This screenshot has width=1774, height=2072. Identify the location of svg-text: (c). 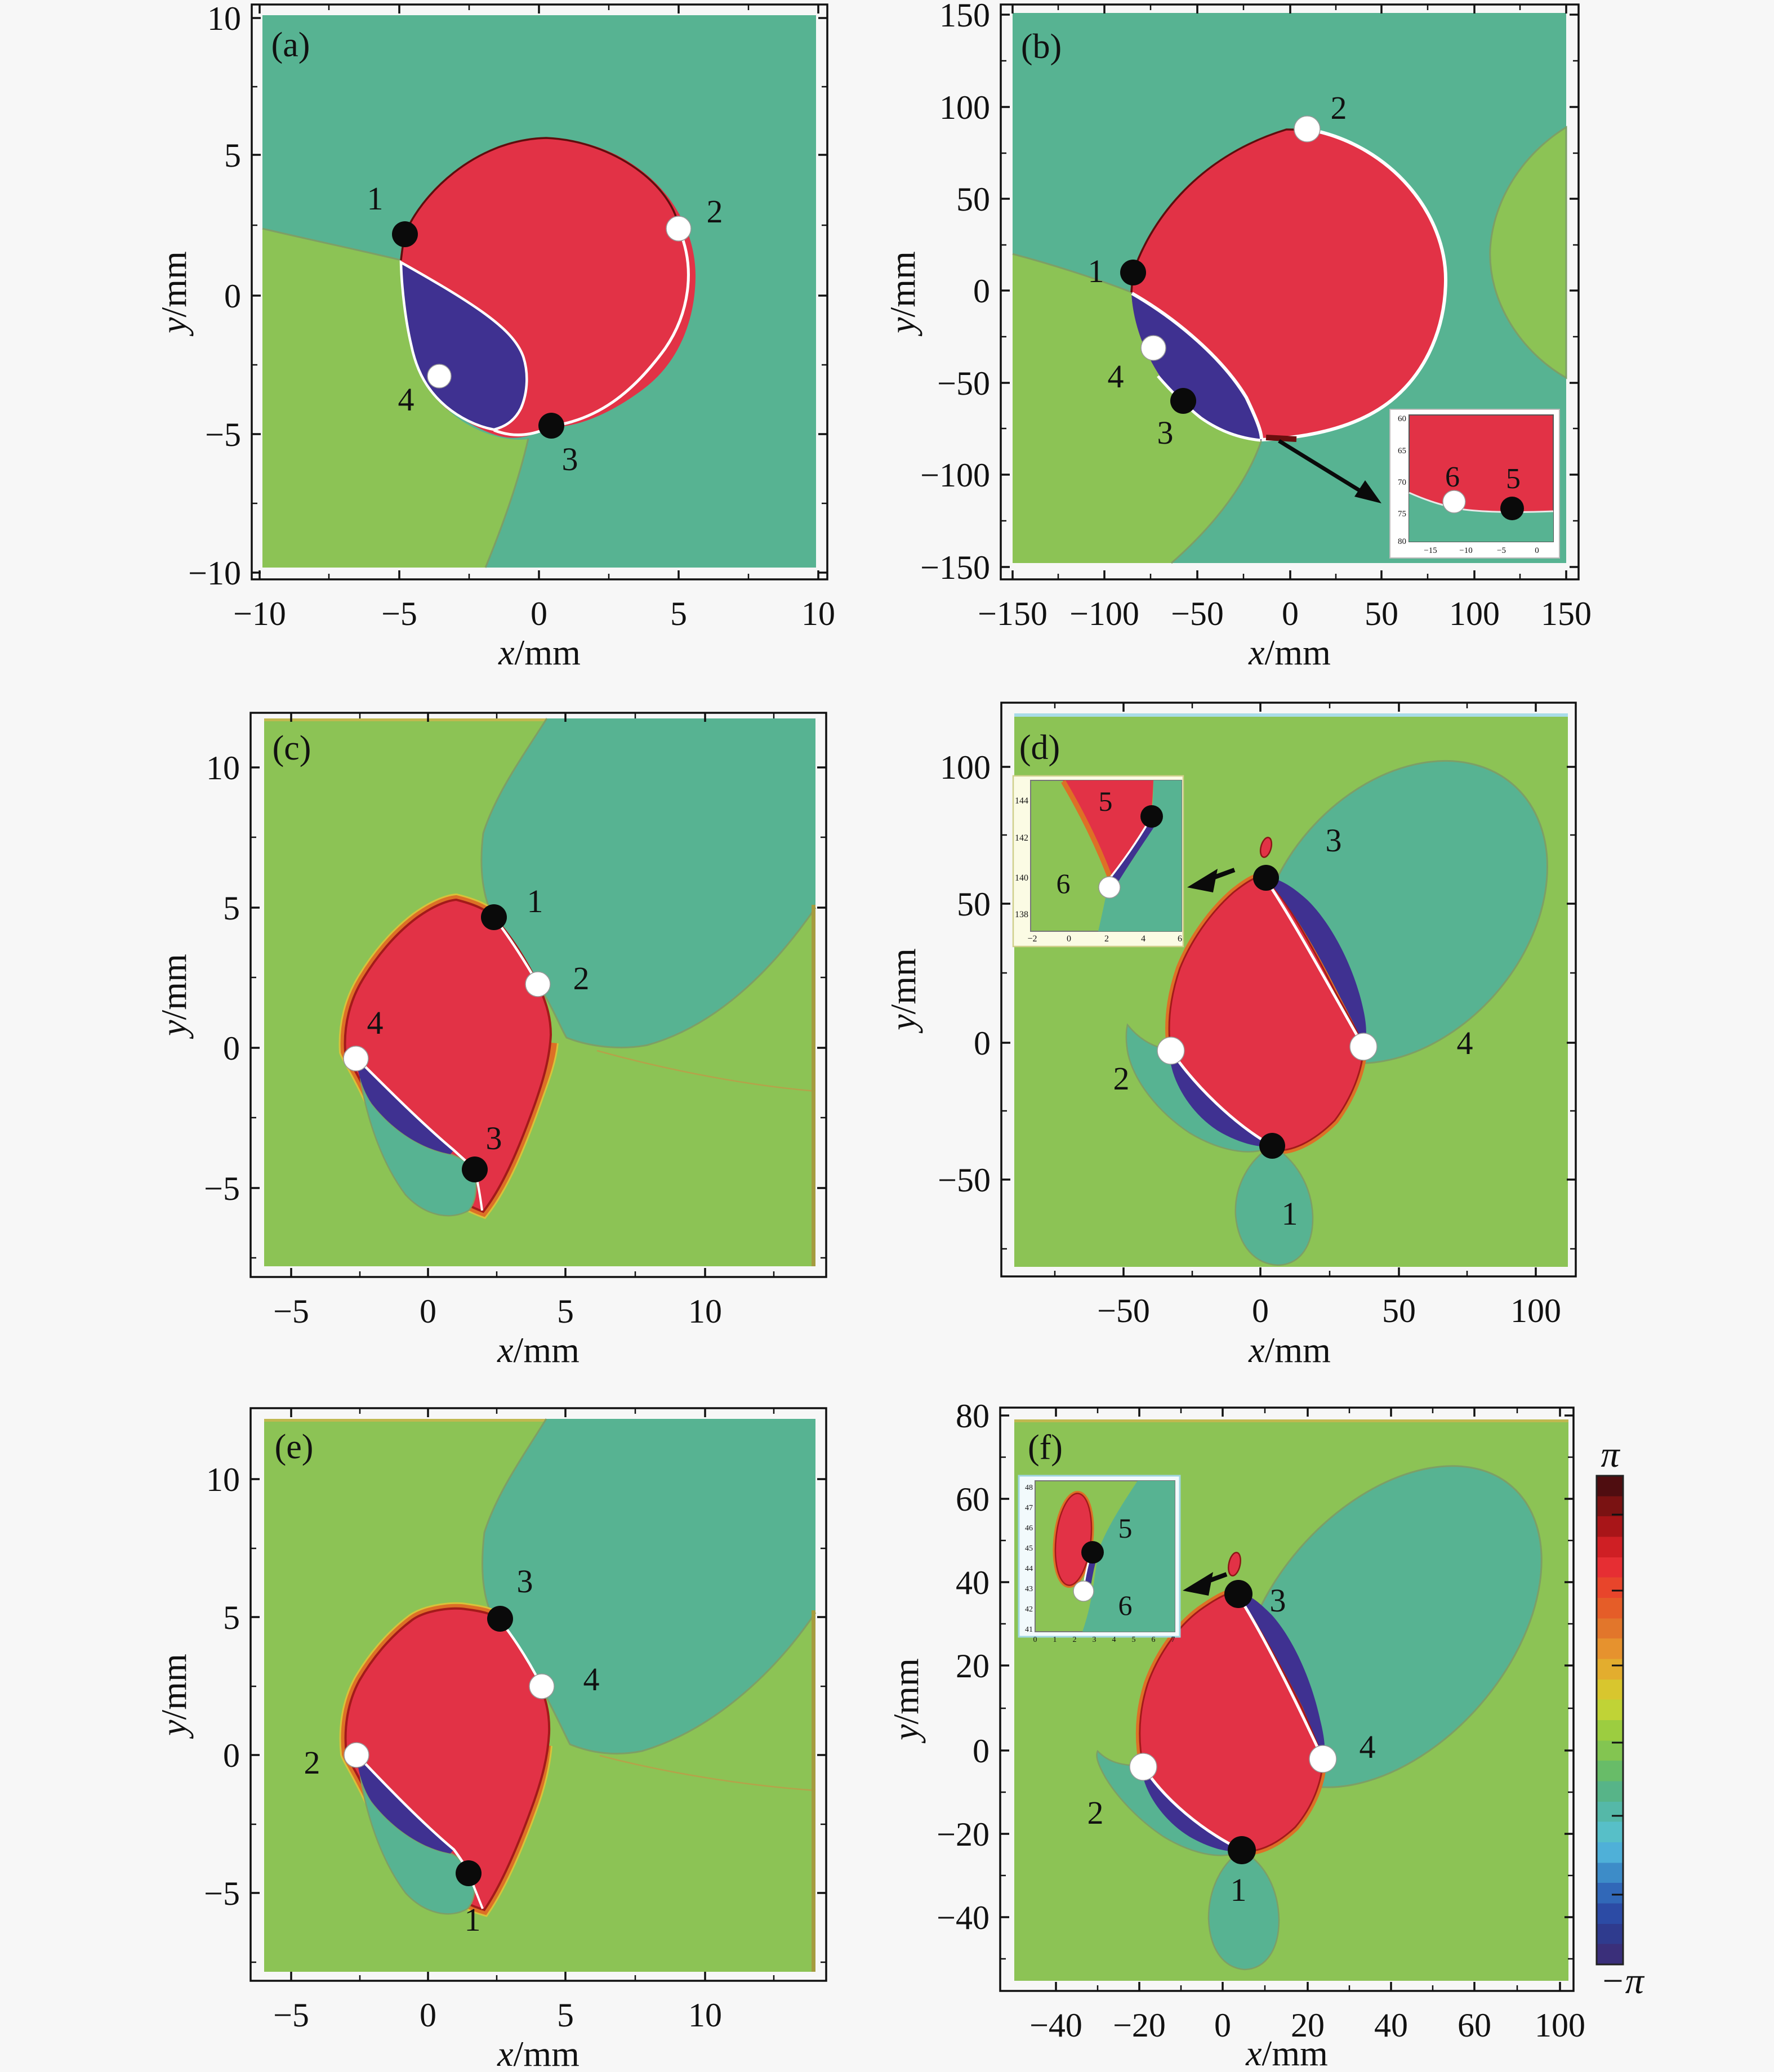
(292, 748).